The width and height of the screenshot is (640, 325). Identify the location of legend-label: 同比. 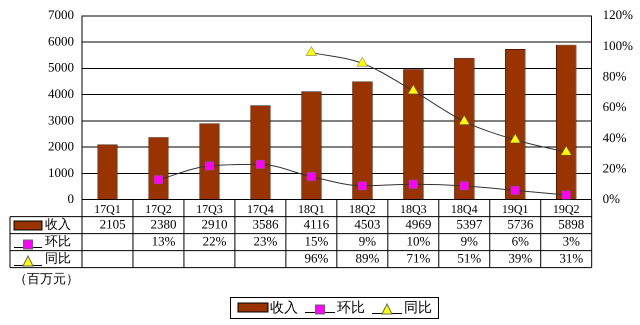
(418, 308).